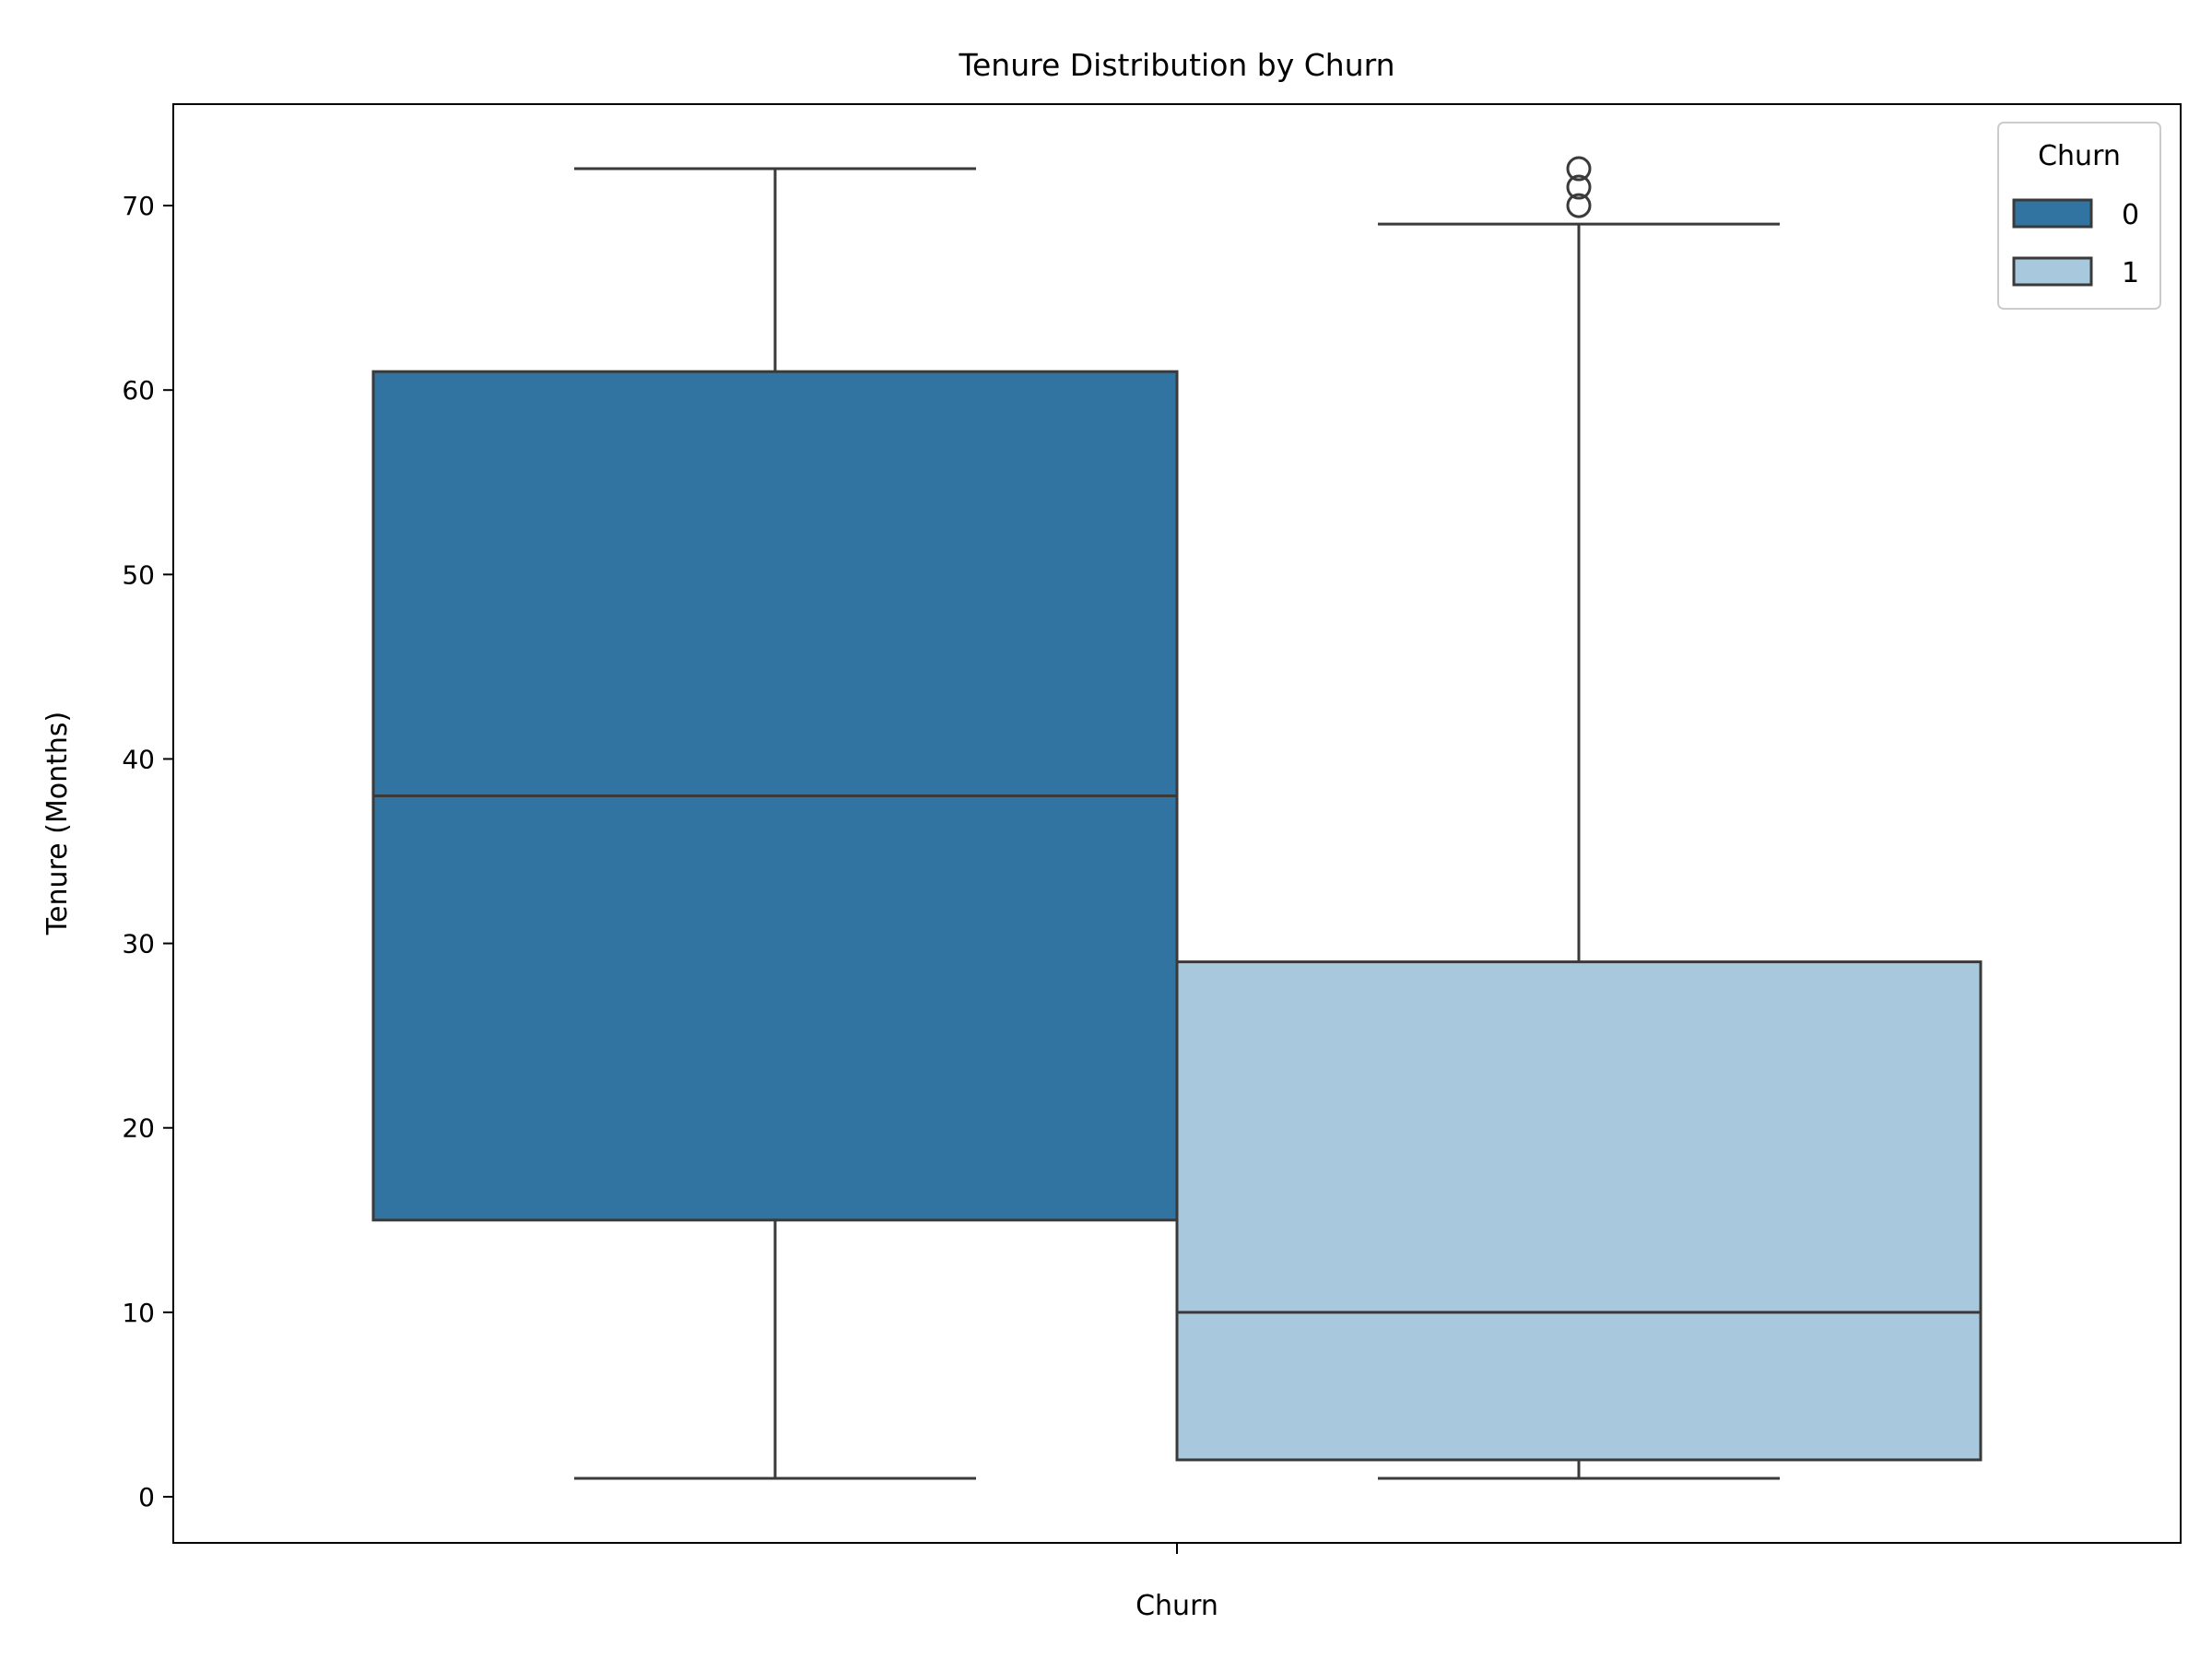  Describe the element at coordinates (1176, 65) in the screenshot. I see `chart-title: Tenure Distribution by Churn` at that location.